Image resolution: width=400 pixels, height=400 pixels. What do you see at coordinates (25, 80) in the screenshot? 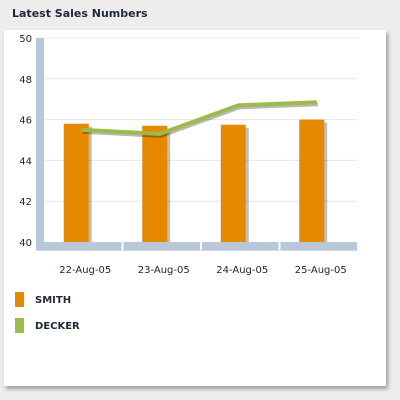
I see `y-tick-label: 48` at bounding box center [25, 80].